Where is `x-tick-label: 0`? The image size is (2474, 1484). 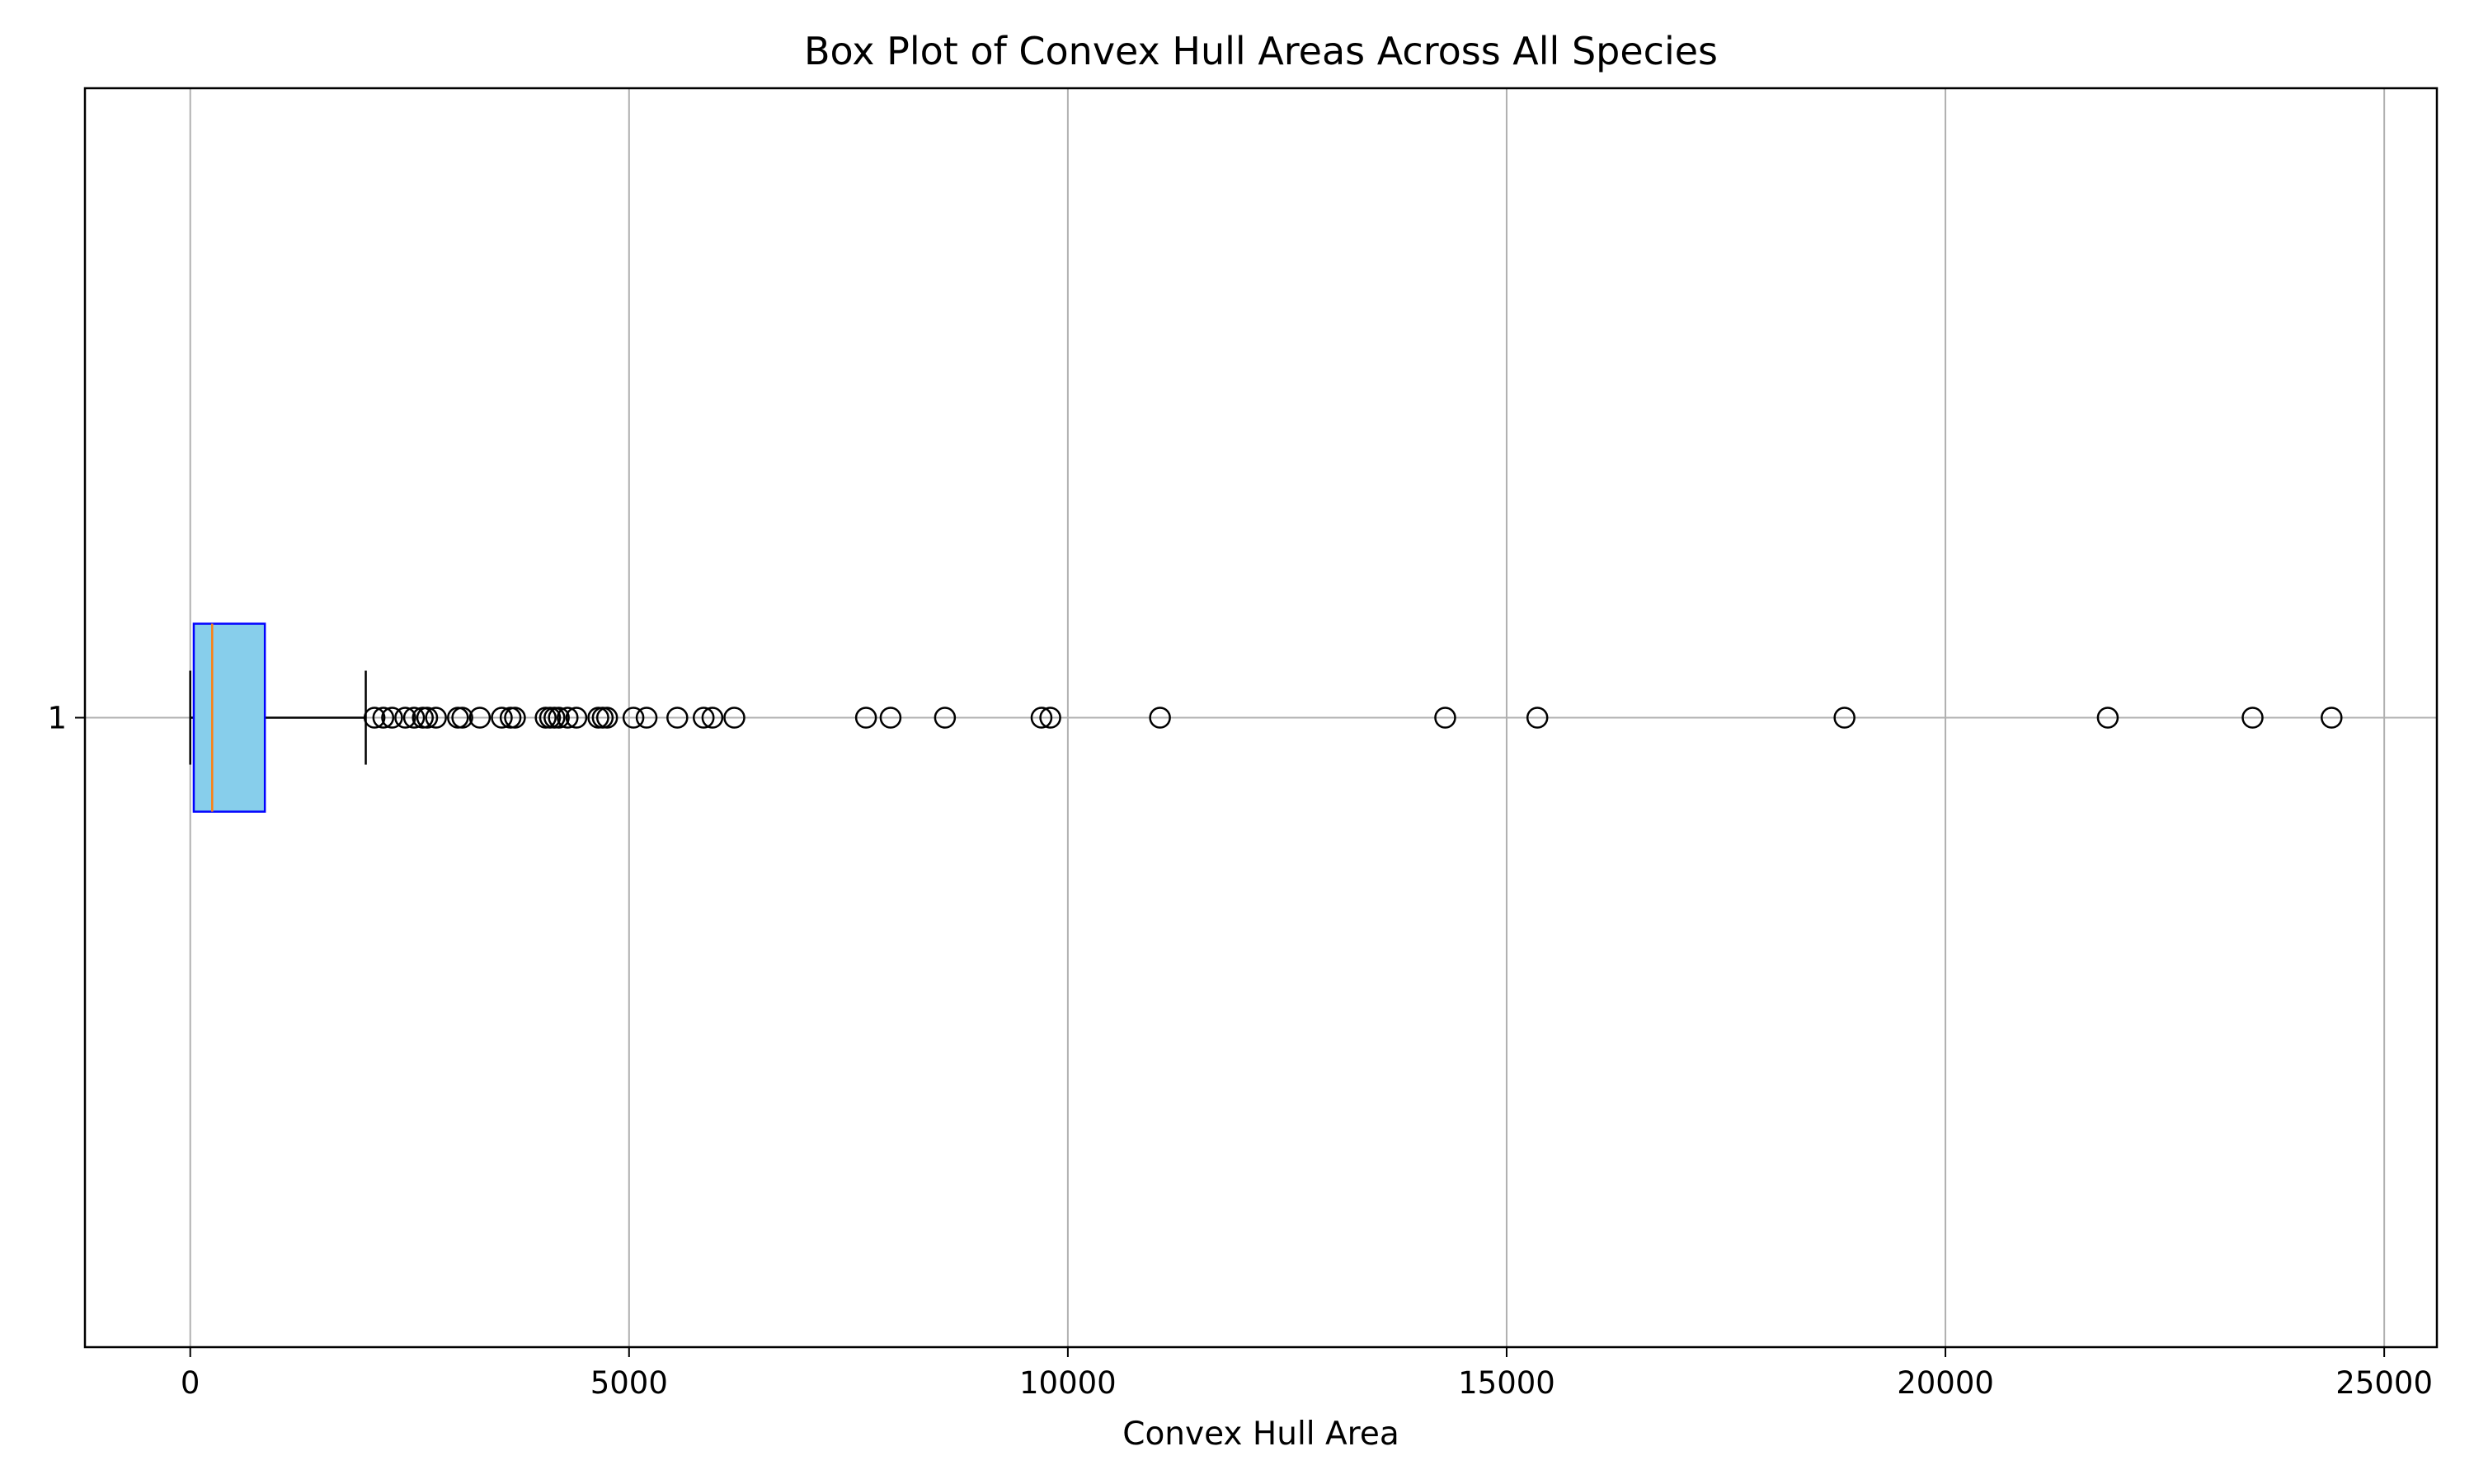 x-tick-label: 0 is located at coordinates (190, 1383).